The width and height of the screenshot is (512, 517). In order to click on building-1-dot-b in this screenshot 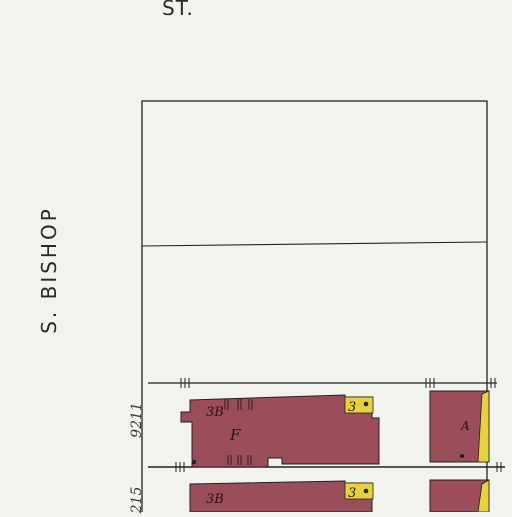, I will do `click(194, 462)`.